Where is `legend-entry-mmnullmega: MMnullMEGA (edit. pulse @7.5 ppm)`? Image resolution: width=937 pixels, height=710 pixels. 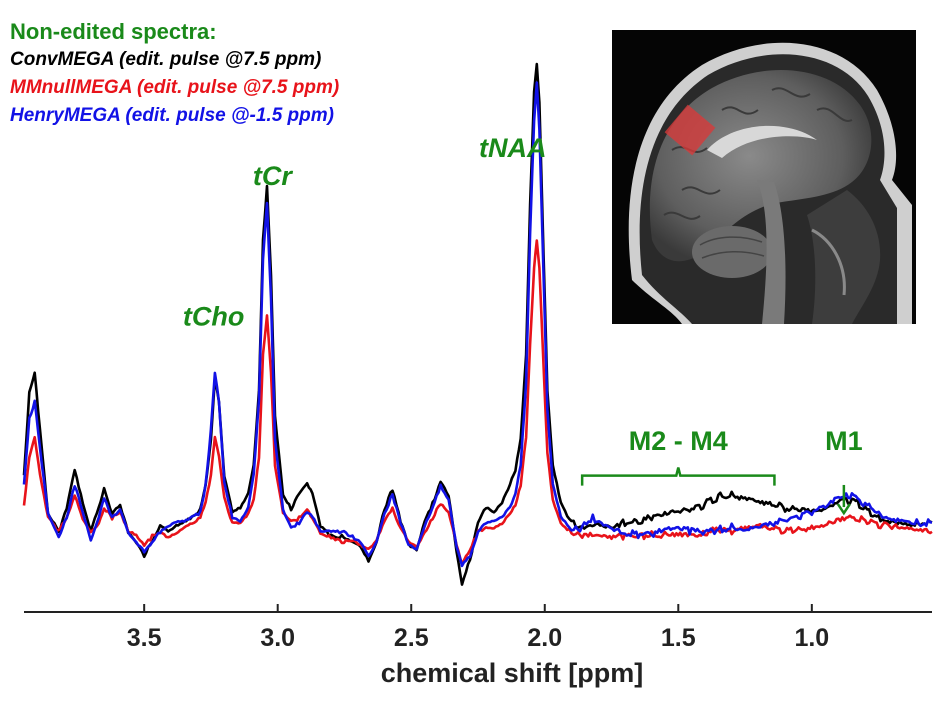
legend-entry-mmnullmega: MMnullMEGA (edit. pulse @7.5 ppm) is located at coordinates (175, 87).